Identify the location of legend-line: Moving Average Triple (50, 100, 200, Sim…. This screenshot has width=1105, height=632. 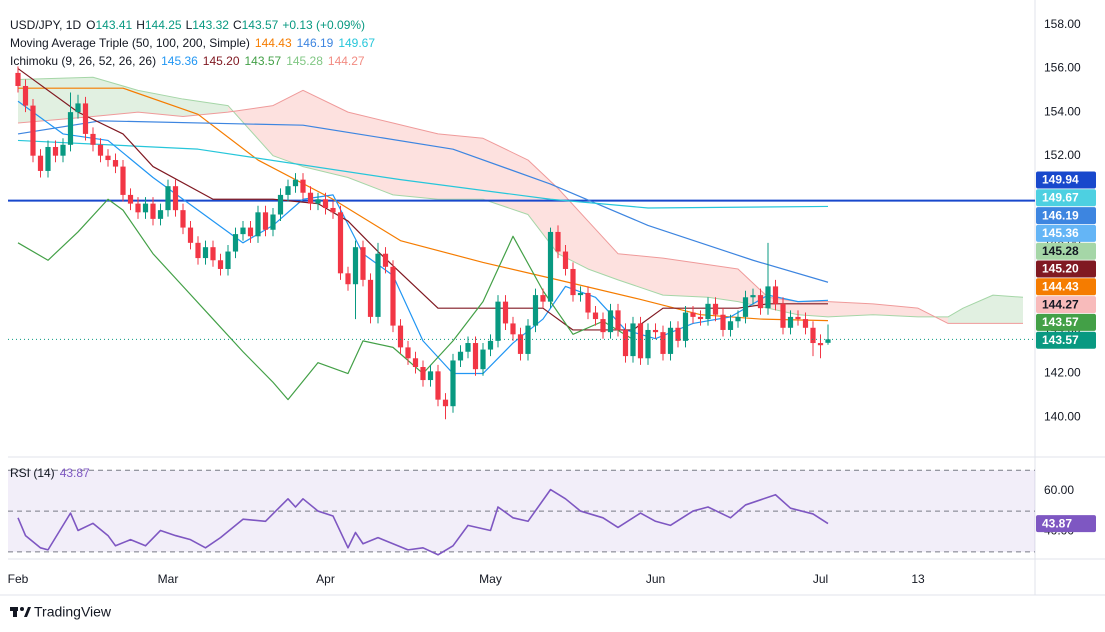
(195, 43).